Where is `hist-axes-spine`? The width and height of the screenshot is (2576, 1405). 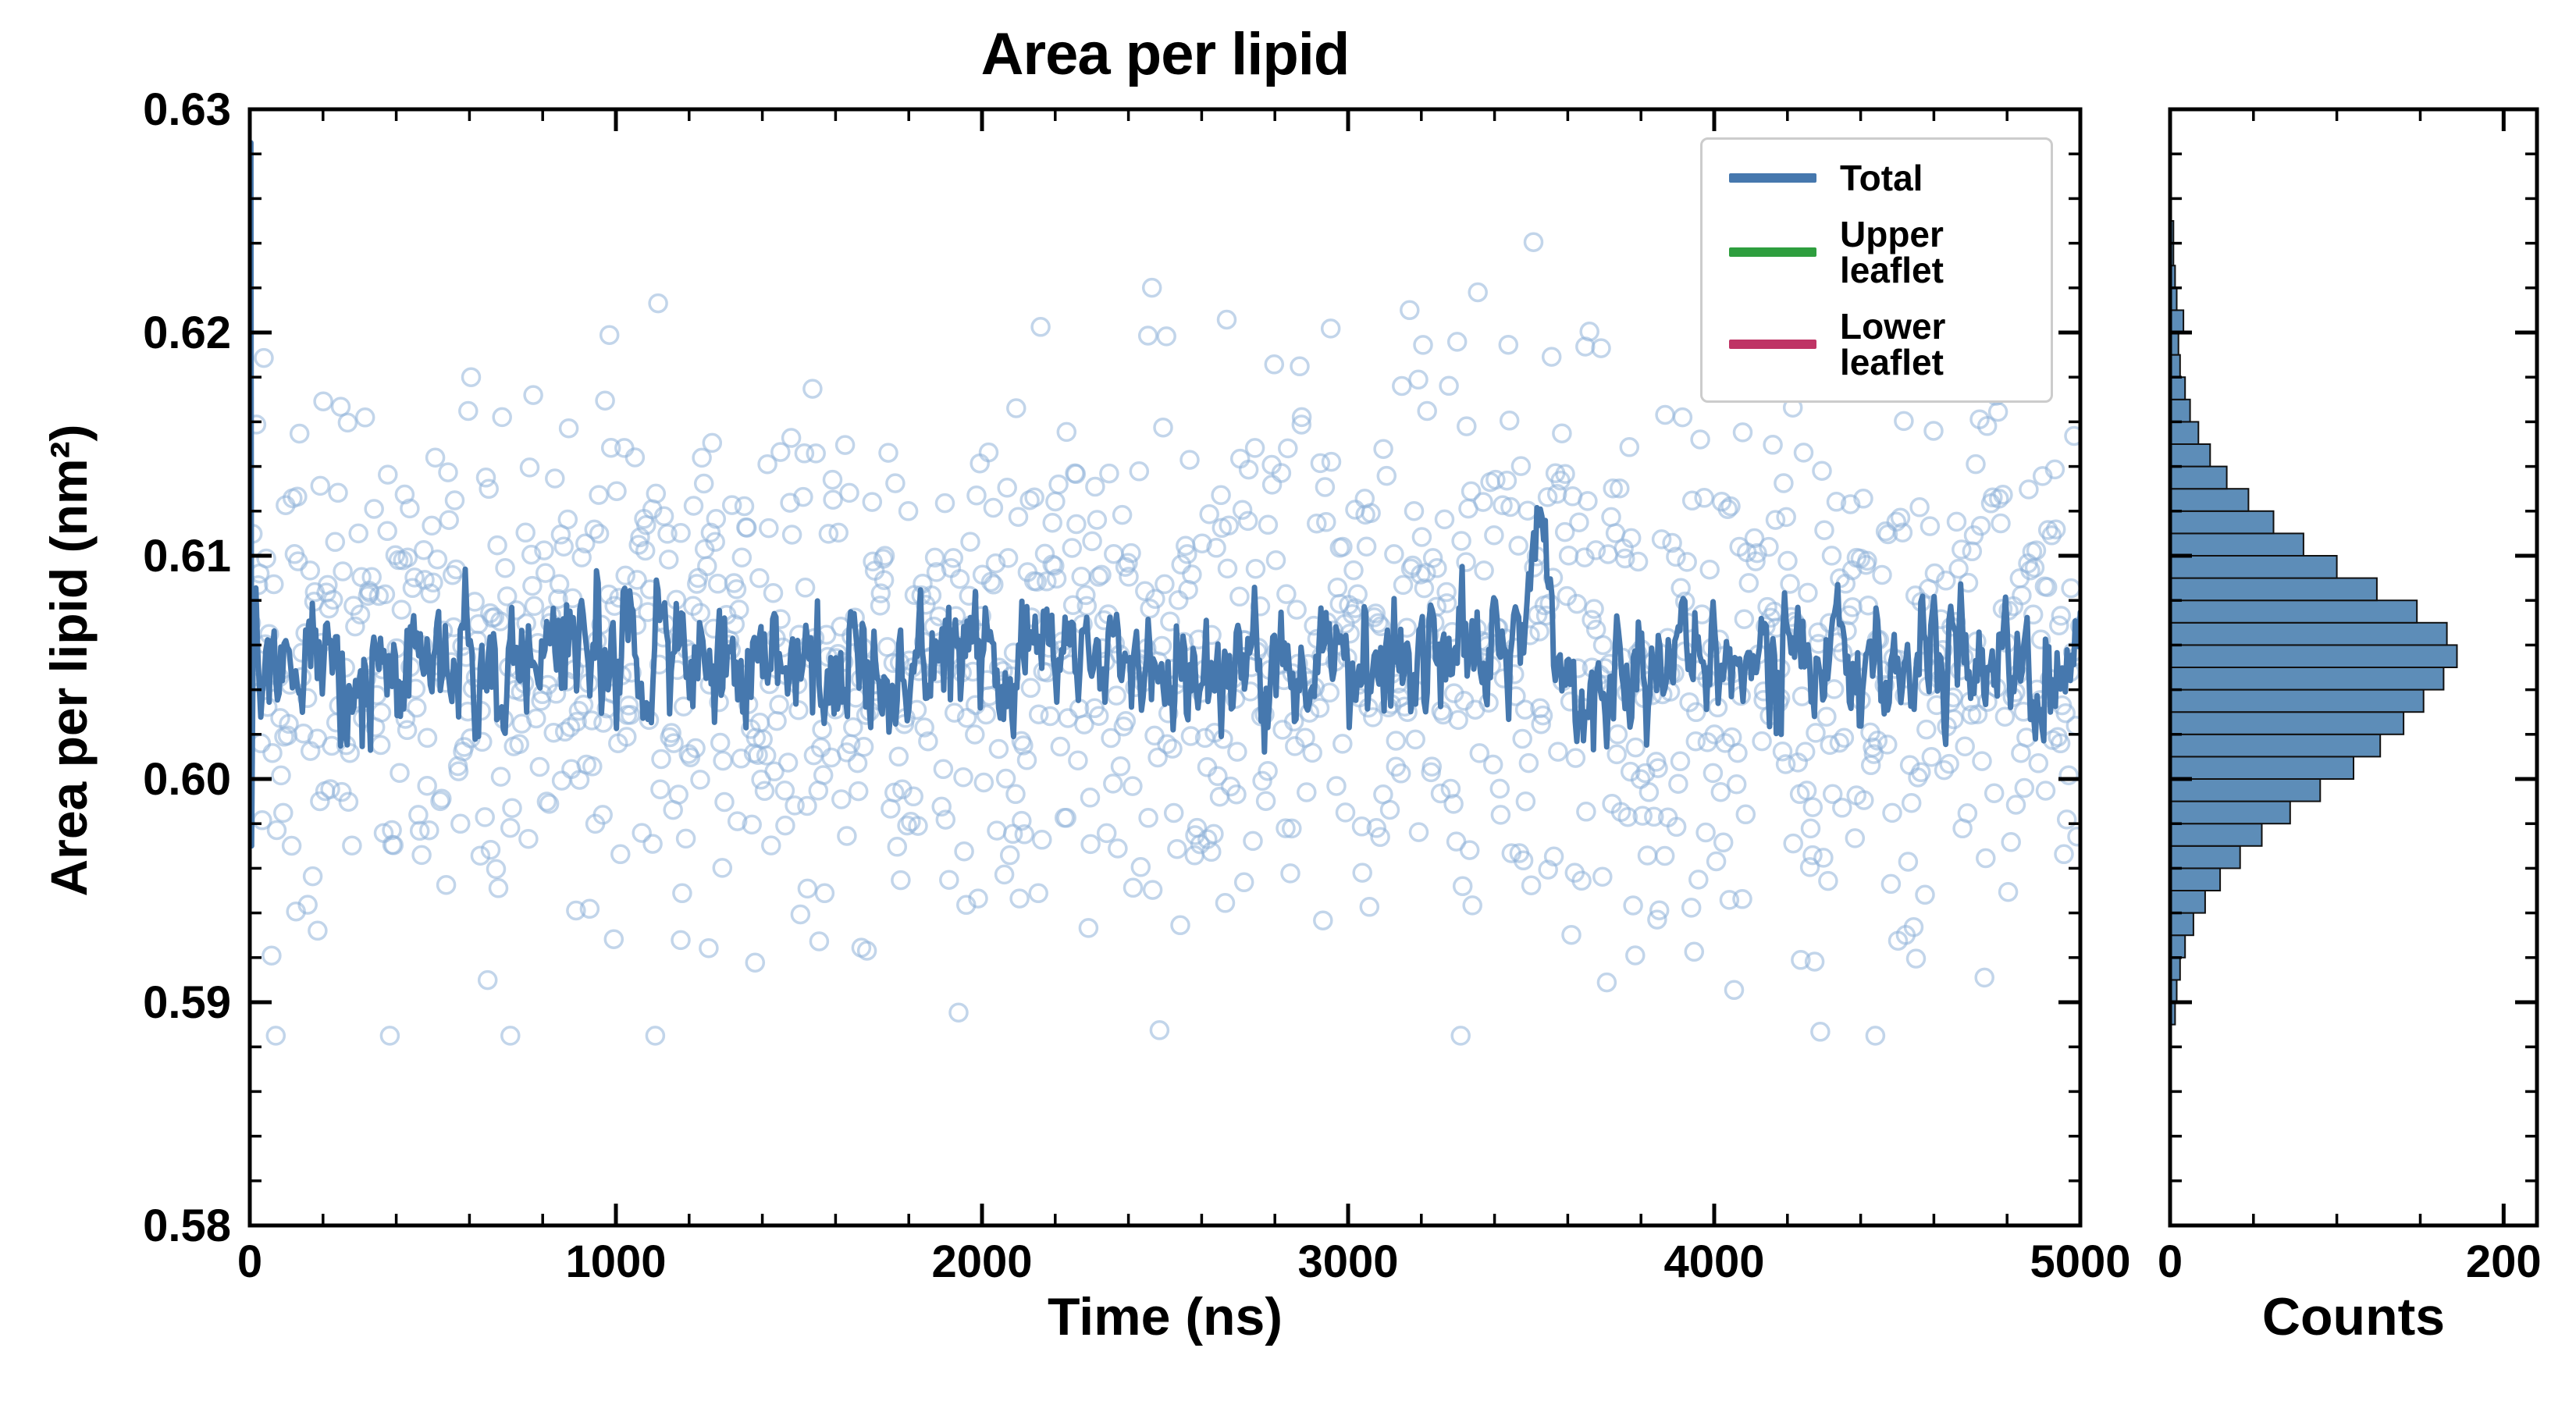 hist-axes-spine is located at coordinates (2353, 668).